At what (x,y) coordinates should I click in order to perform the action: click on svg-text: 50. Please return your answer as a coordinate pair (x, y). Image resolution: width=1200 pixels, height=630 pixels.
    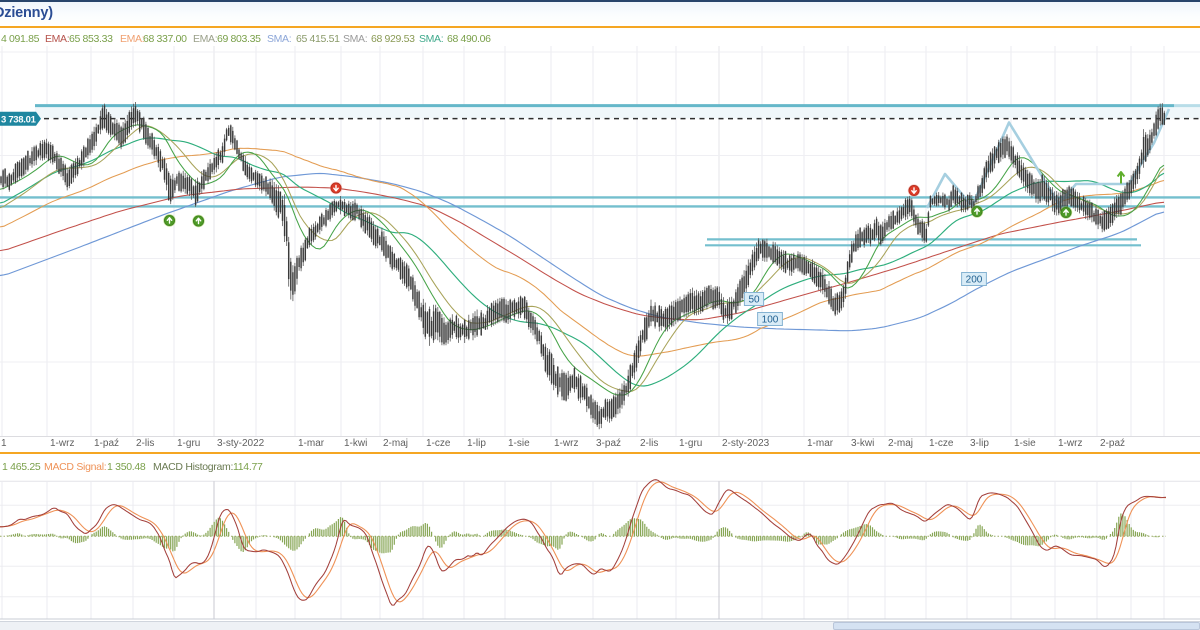
    Looking at the image, I should click on (754, 300).